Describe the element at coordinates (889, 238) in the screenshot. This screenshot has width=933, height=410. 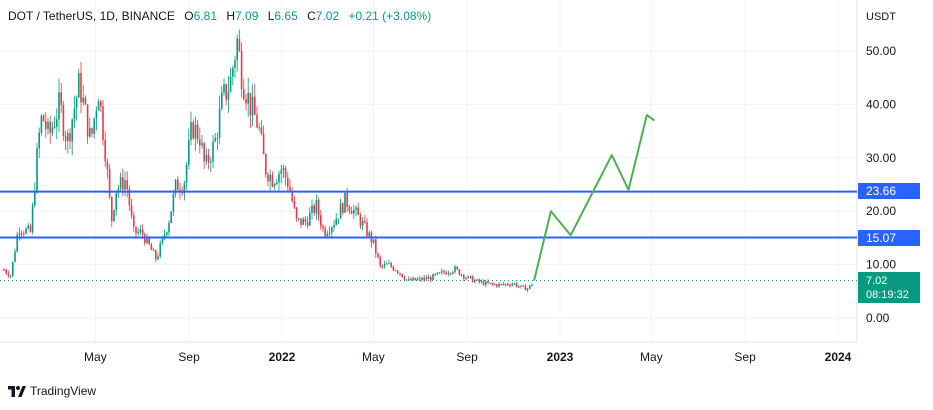
I see `level-tag-lower: 15.07` at that location.